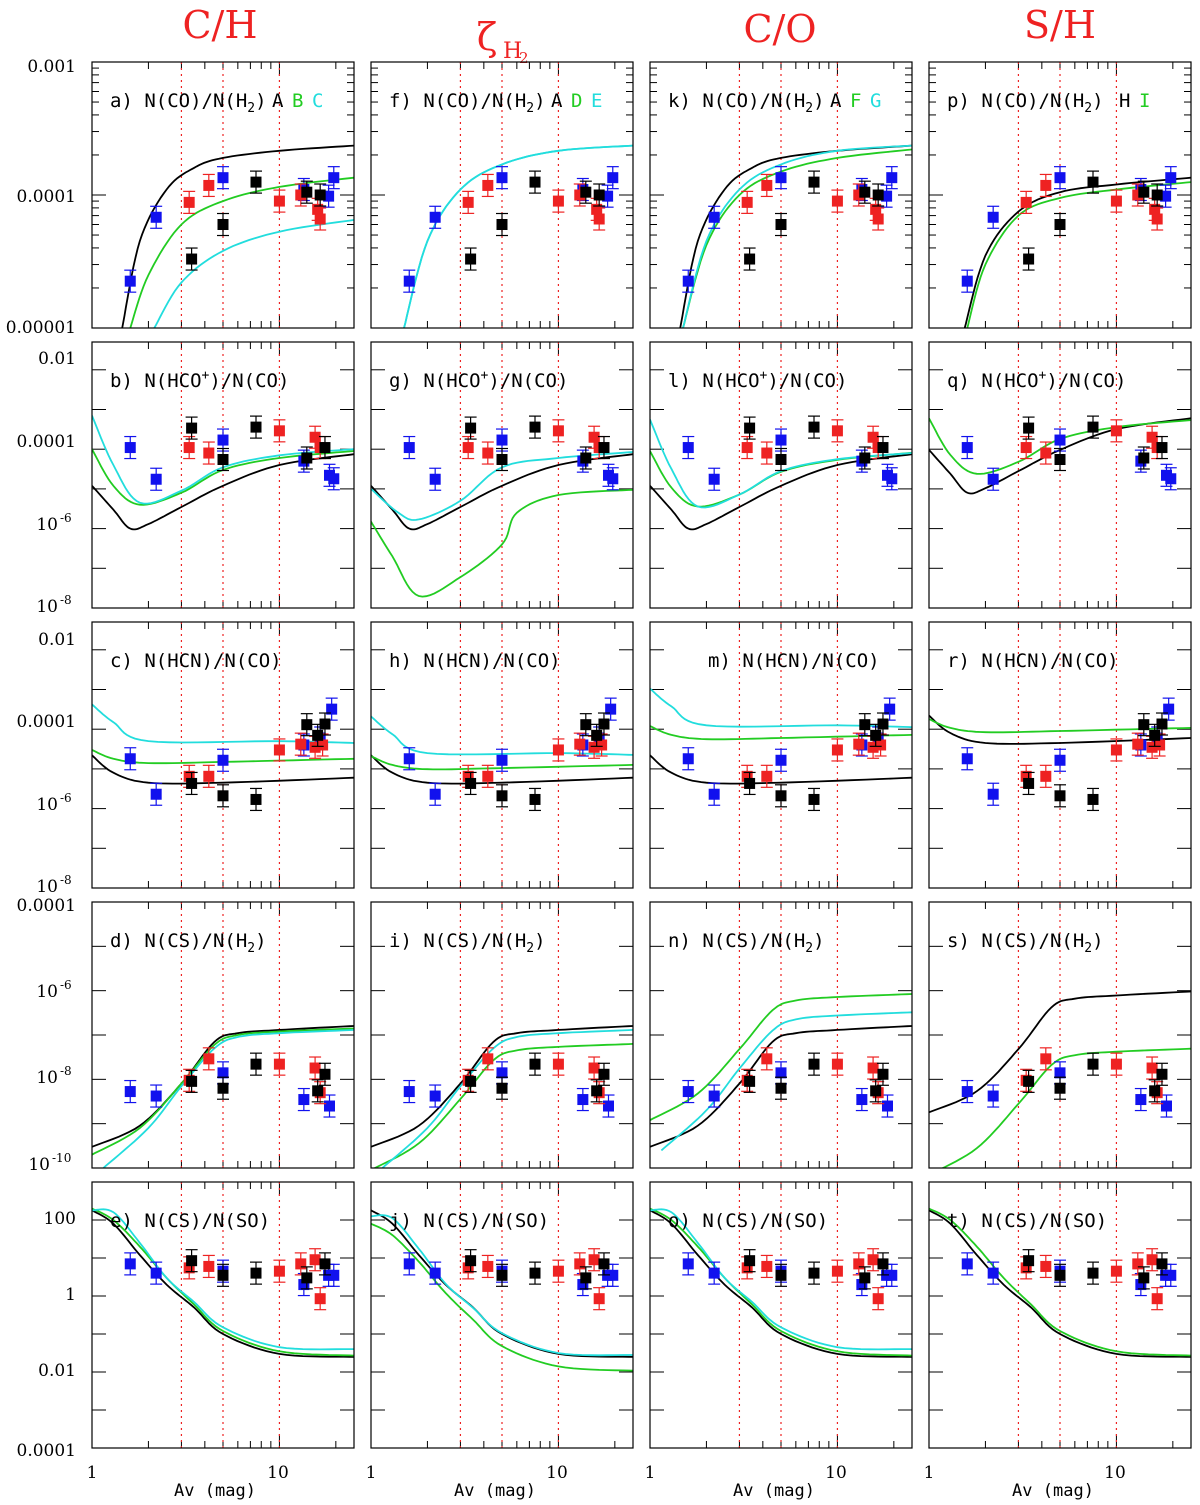 The image size is (1200, 1505). Describe the element at coordinates (736, 101) in the screenshot. I see `panel-label: k) N(CO)/N(H` at that location.